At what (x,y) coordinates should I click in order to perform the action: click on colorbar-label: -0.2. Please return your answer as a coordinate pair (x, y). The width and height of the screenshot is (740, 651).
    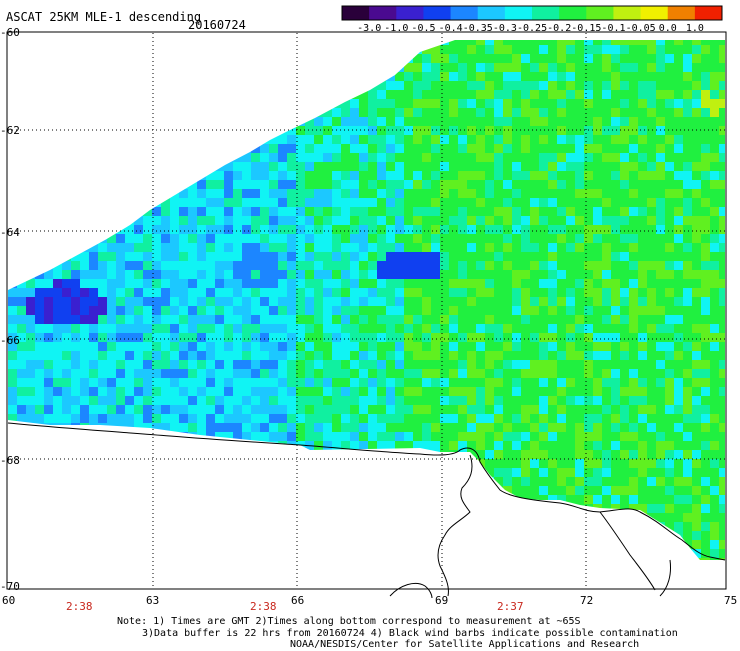
    Looking at the image, I should click on (559, 28).